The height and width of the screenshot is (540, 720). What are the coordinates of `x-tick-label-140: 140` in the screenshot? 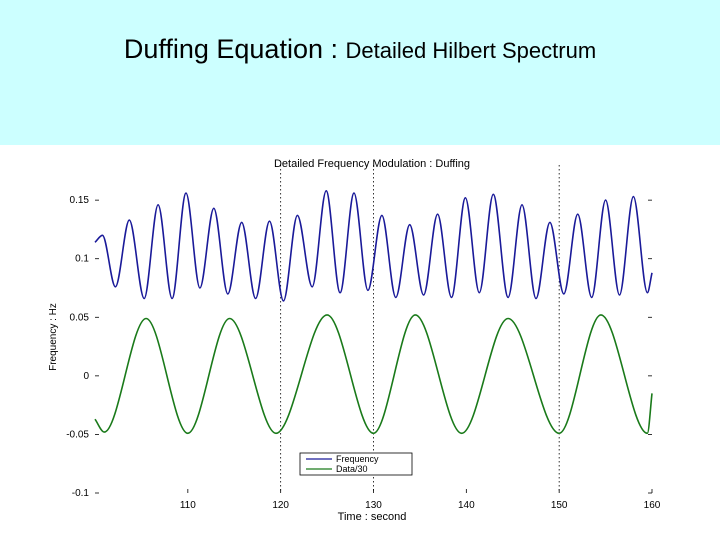 It's located at (466, 505).